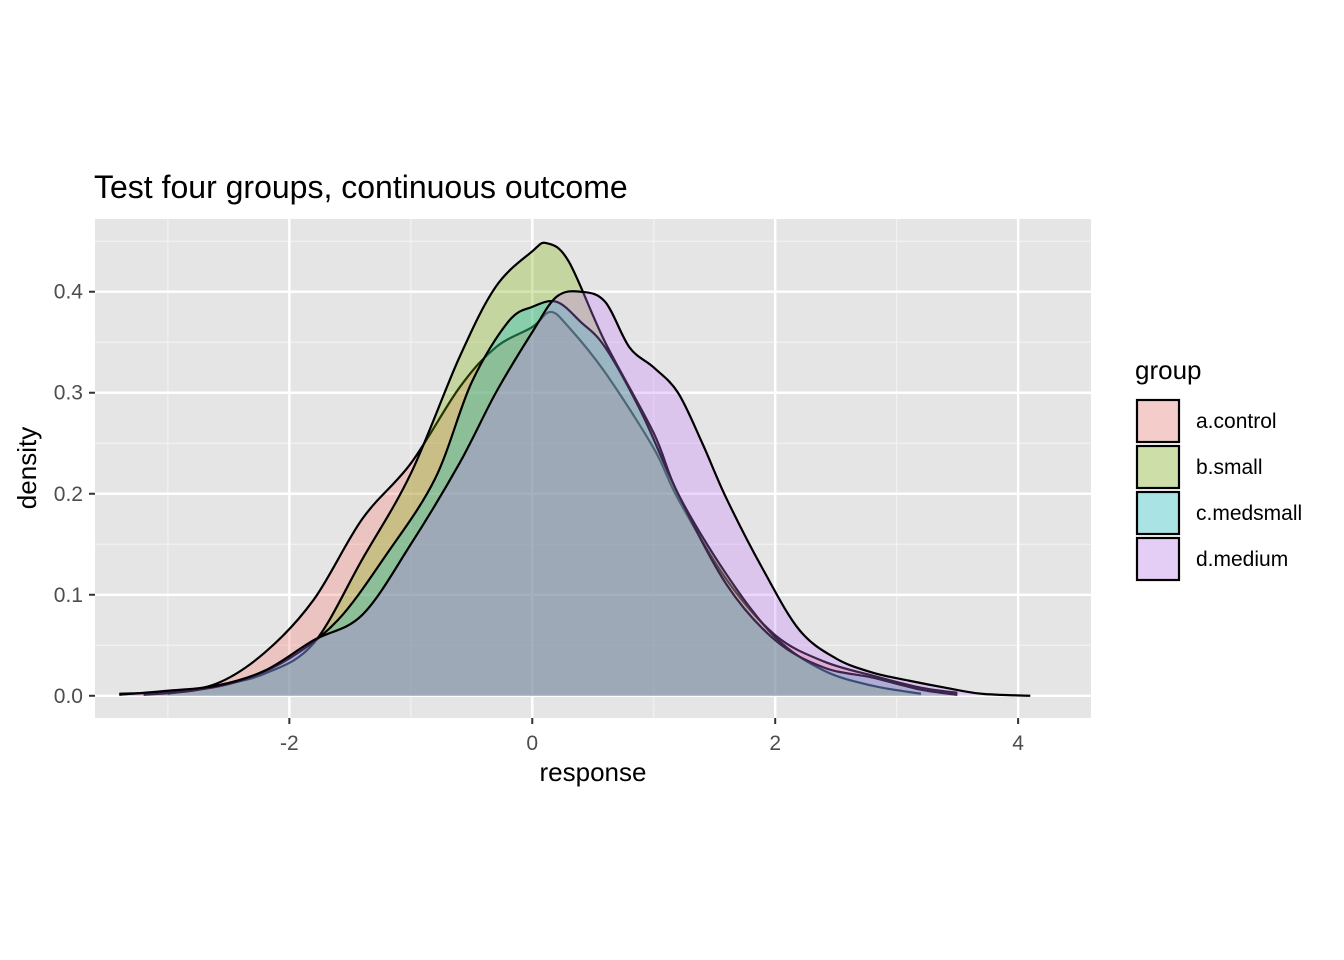 The width and height of the screenshot is (1344, 960). Describe the element at coordinates (68, 393) in the screenshot. I see `y-tick-label: 0.3` at that location.